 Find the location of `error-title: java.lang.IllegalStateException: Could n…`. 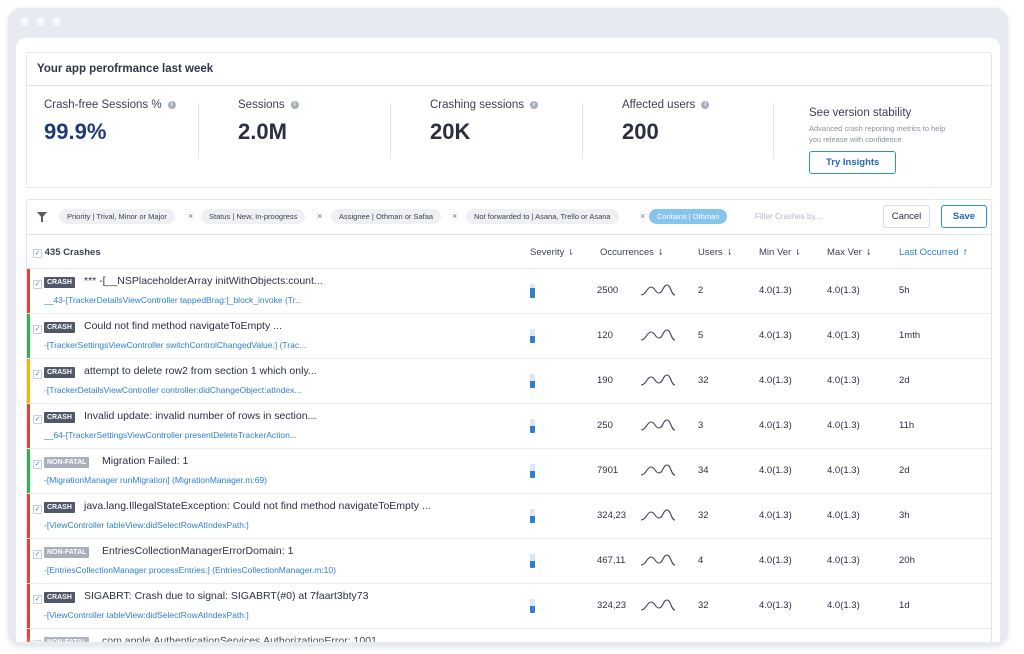

error-title: java.lang.IllegalStateException: Could n… is located at coordinates (257, 506).